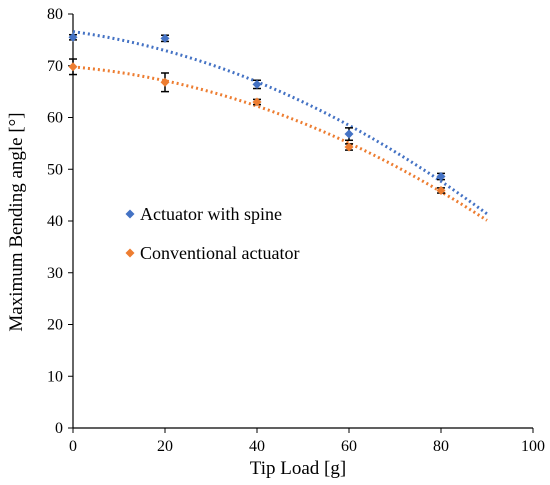 This screenshot has width=550, height=485. What do you see at coordinates (55, 66) in the screenshot?
I see `y-tick-label: 70` at bounding box center [55, 66].